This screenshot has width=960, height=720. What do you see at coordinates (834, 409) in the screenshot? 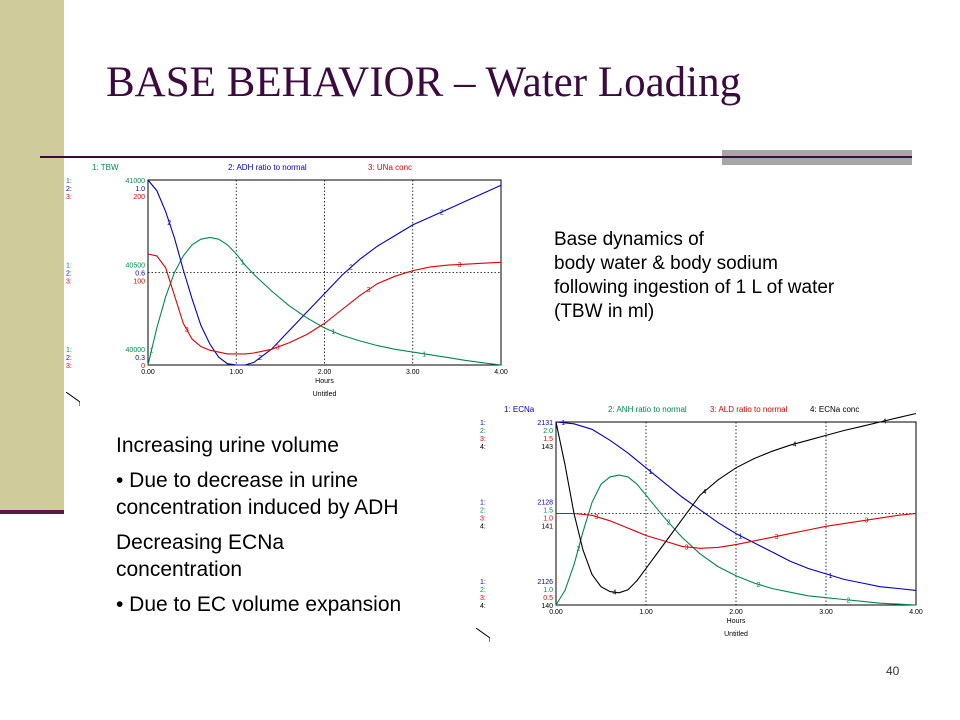
I see `legend-entry: 4: ECNa conc` at bounding box center [834, 409].